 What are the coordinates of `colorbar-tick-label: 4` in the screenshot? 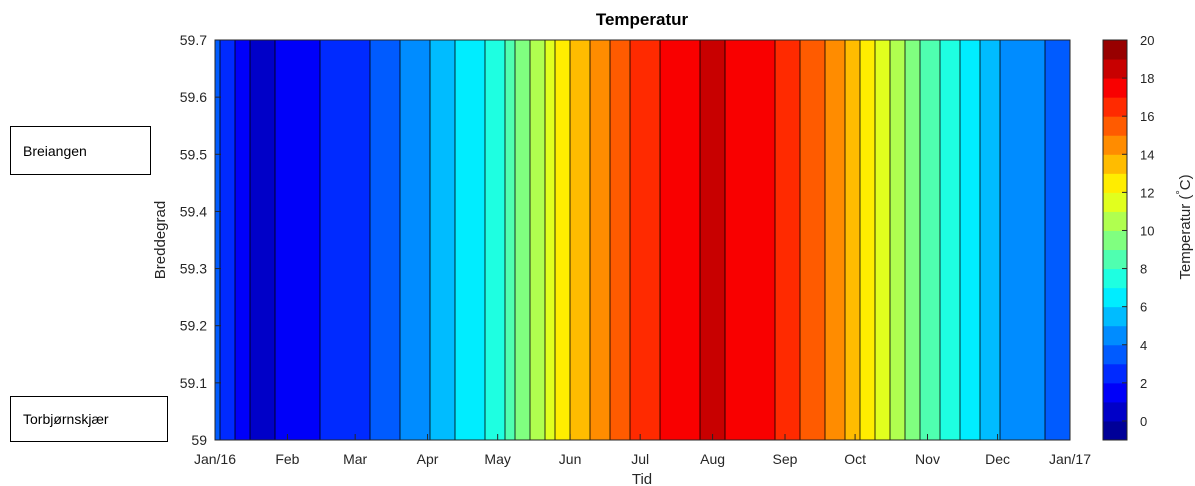 It's located at (1143, 345).